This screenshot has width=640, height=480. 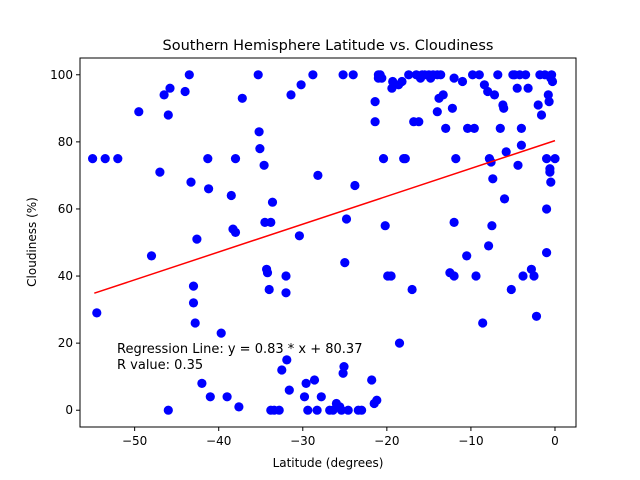 I want to click on x-axis-ticks: −50 −40 −30 −20 −10 0, so click(x=340, y=437).